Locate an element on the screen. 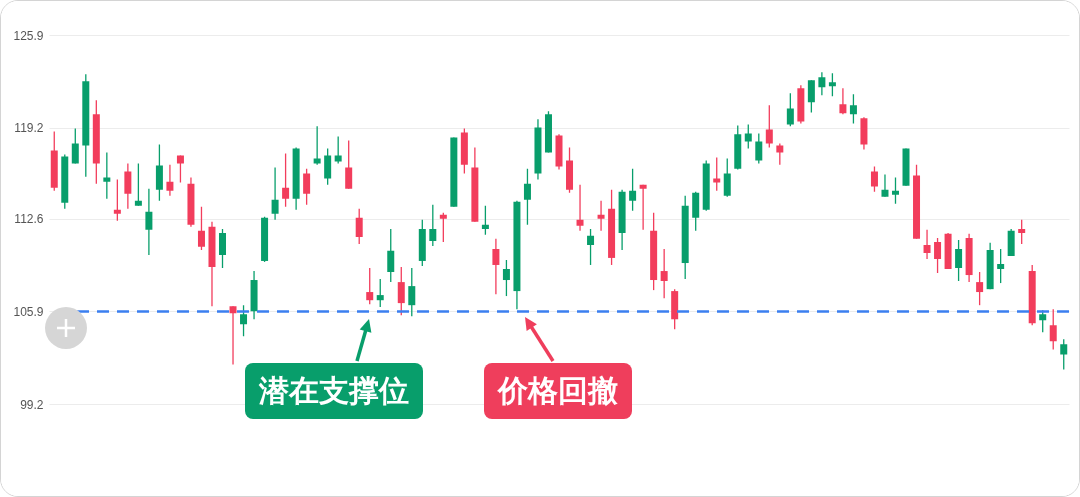 The height and width of the screenshot is (497, 1080). y-tick-label: 112.6 is located at coordinates (29, 219).